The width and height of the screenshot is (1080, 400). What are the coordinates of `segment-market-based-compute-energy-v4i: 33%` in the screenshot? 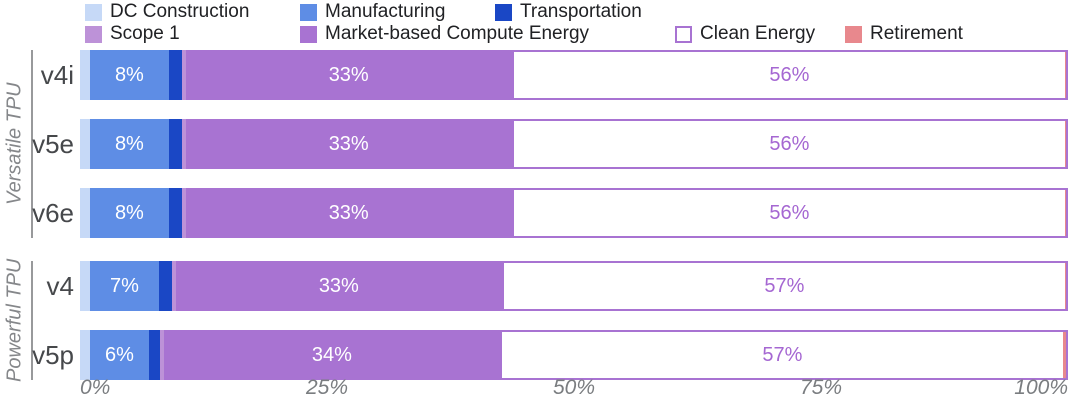 It's located at (348, 75).